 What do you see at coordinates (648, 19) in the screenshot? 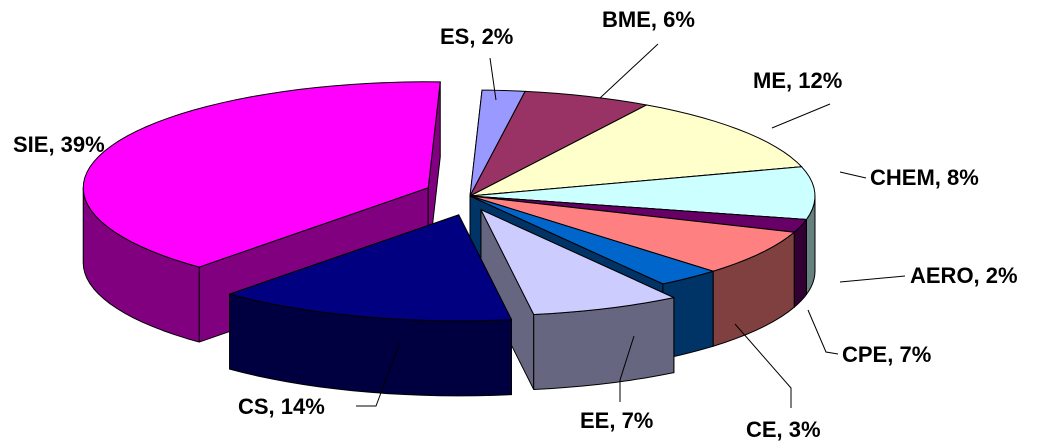
I see `slice-label-bme: BME, 6%` at bounding box center [648, 19].